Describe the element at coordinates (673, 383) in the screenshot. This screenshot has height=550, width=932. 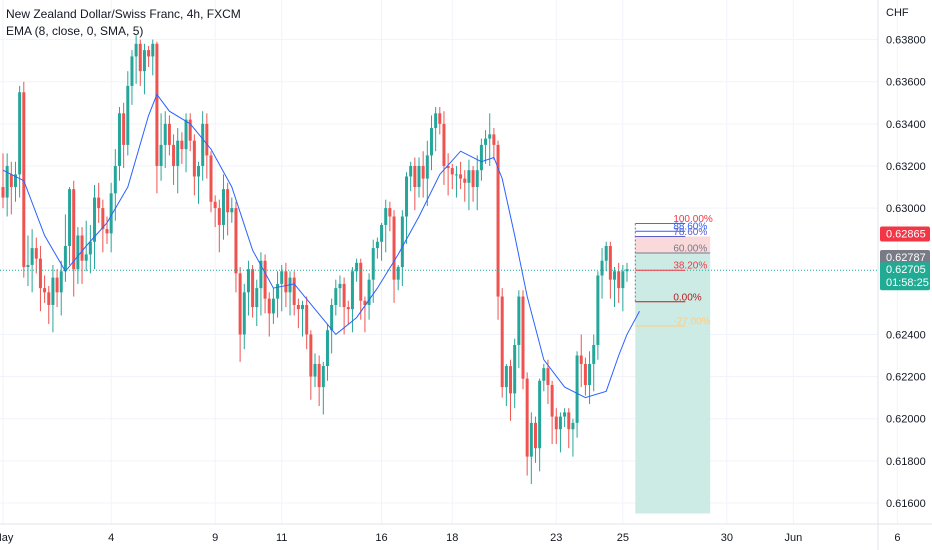
I see `take-profit-zone` at that location.